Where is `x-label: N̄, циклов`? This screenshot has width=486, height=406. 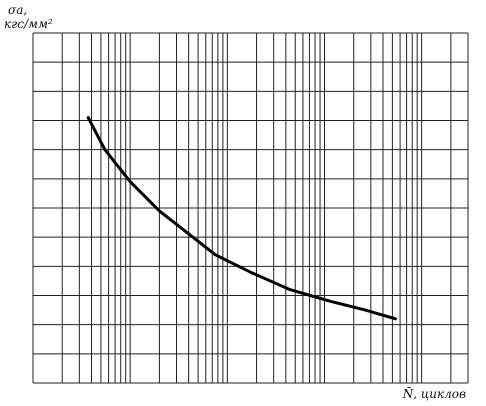 x-label: N̄, циклов is located at coordinates (434, 393).